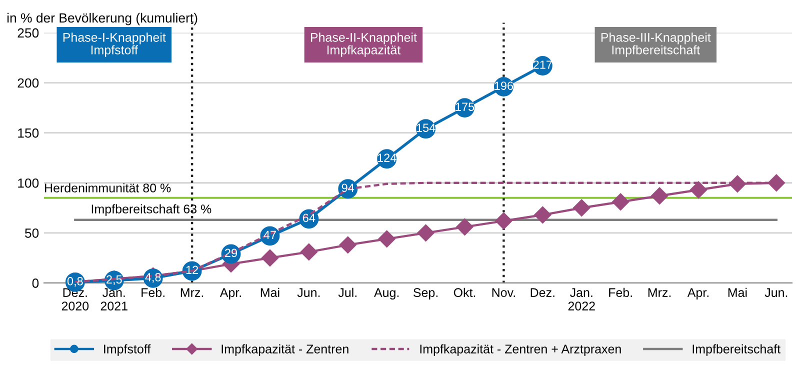 This screenshot has height=385, width=800. I want to click on data-label: 217, so click(542, 64).